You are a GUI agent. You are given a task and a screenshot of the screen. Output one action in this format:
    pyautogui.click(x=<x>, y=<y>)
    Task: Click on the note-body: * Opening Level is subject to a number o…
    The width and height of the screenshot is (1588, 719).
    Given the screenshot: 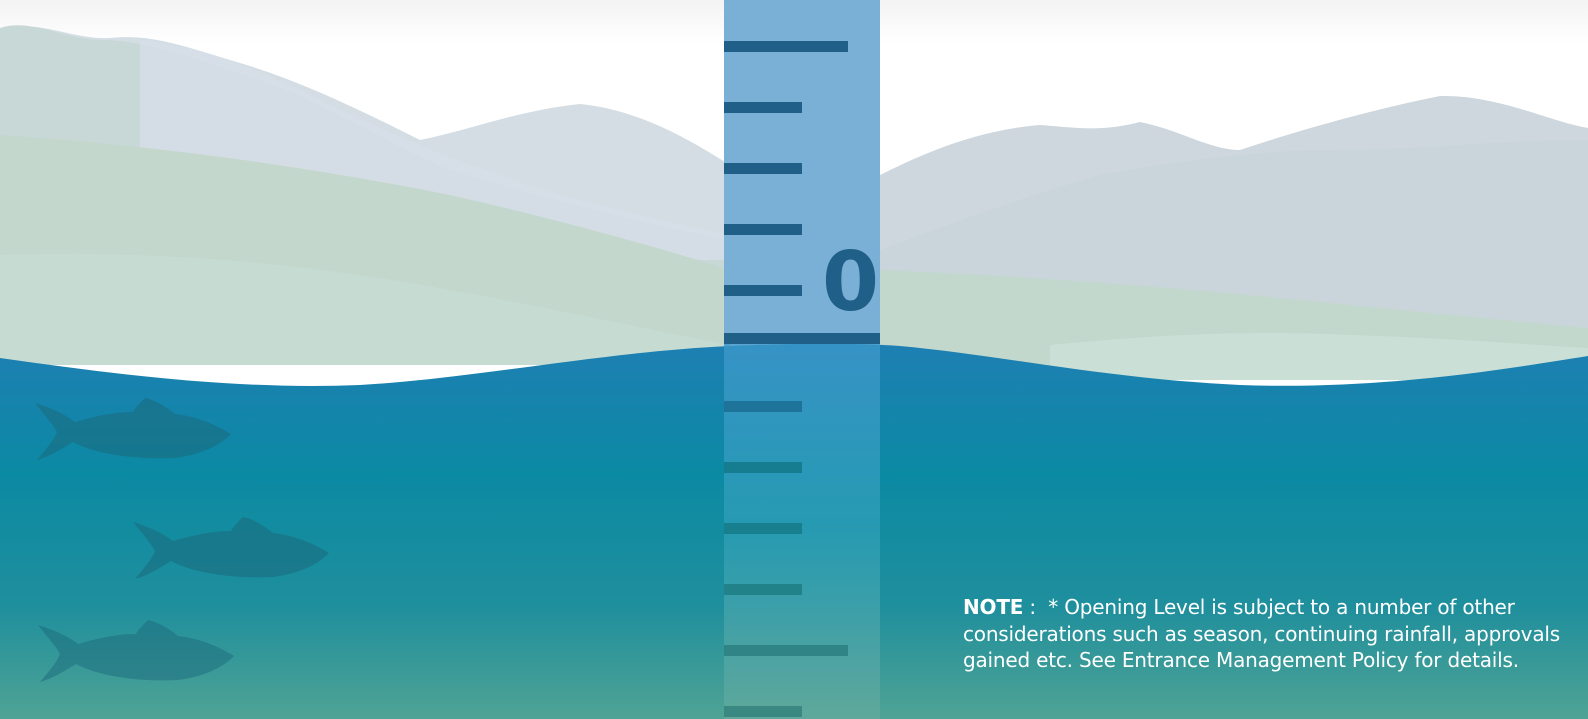 What is the action you would take?
    pyautogui.click(x=1261, y=633)
    